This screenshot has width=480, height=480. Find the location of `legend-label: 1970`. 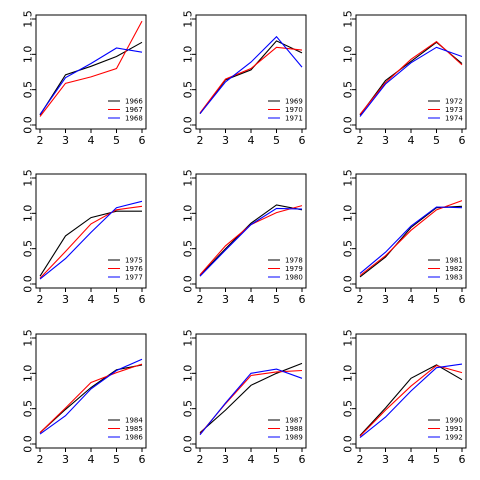

legend-label: 1970 is located at coordinates (294, 110).